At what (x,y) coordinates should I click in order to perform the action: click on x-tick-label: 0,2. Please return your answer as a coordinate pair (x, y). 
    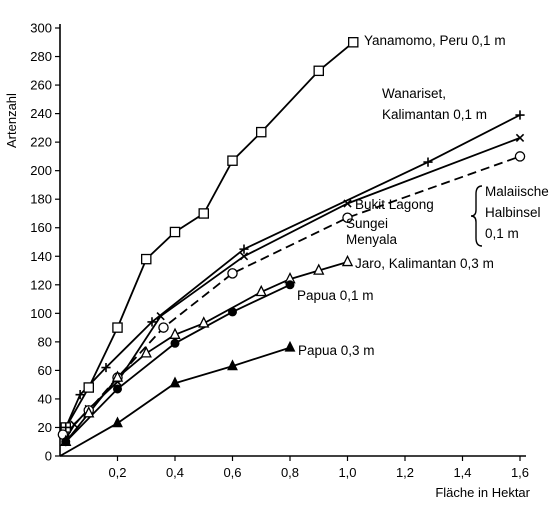
    Looking at the image, I should click on (117, 472).